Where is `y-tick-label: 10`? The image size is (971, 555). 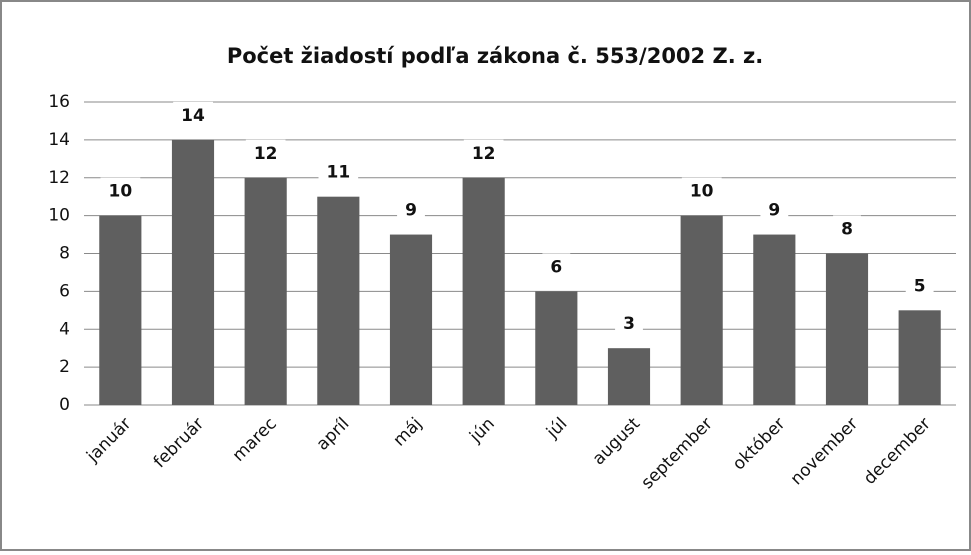
y-tick-label: 10 is located at coordinates (59, 216).